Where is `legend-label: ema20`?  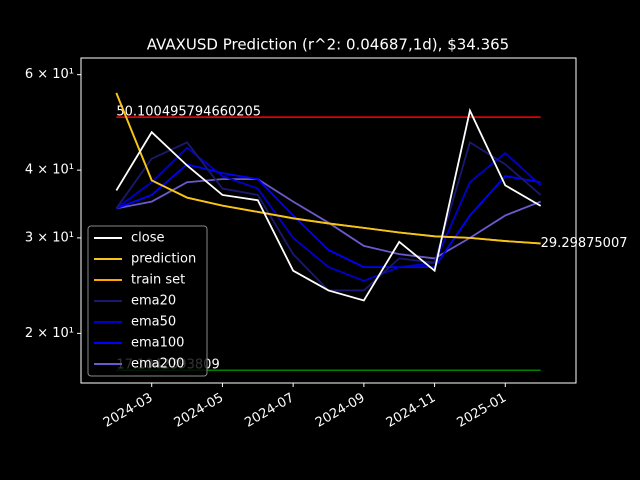
legend-label: ema20 is located at coordinates (153, 301).